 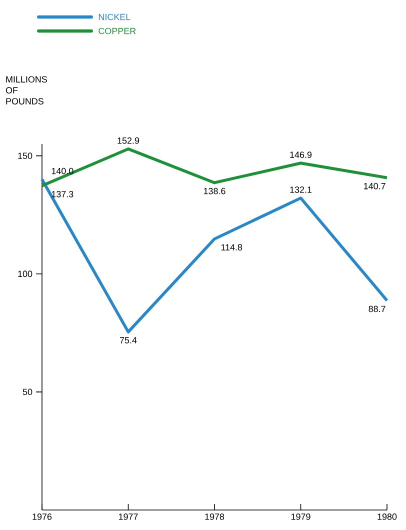 What do you see at coordinates (387, 517) in the screenshot?
I see `x-tick-label: 1980` at bounding box center [387, 517].